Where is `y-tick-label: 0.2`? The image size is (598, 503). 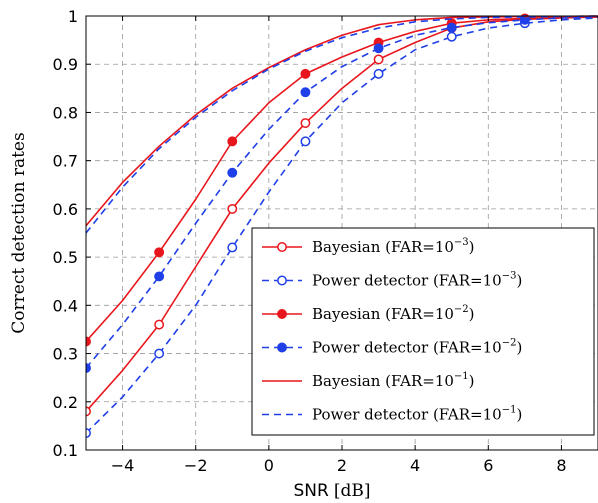 y-tick-label: 0.2 is located at coordinates (65, 402).